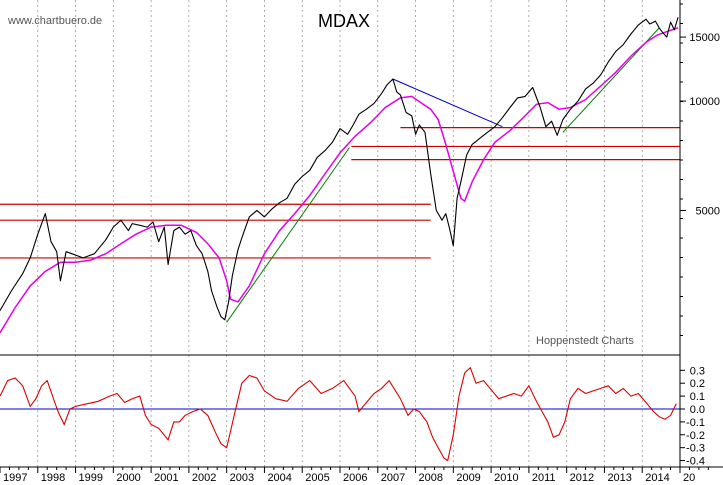 Image resolution: width=723 pixels, height=485 pixels. What do you see at coordinates (697, 384) in the screenshot?
I see `momentum-tick-label-0.2: 0.2` at bounding box center [697, 384].